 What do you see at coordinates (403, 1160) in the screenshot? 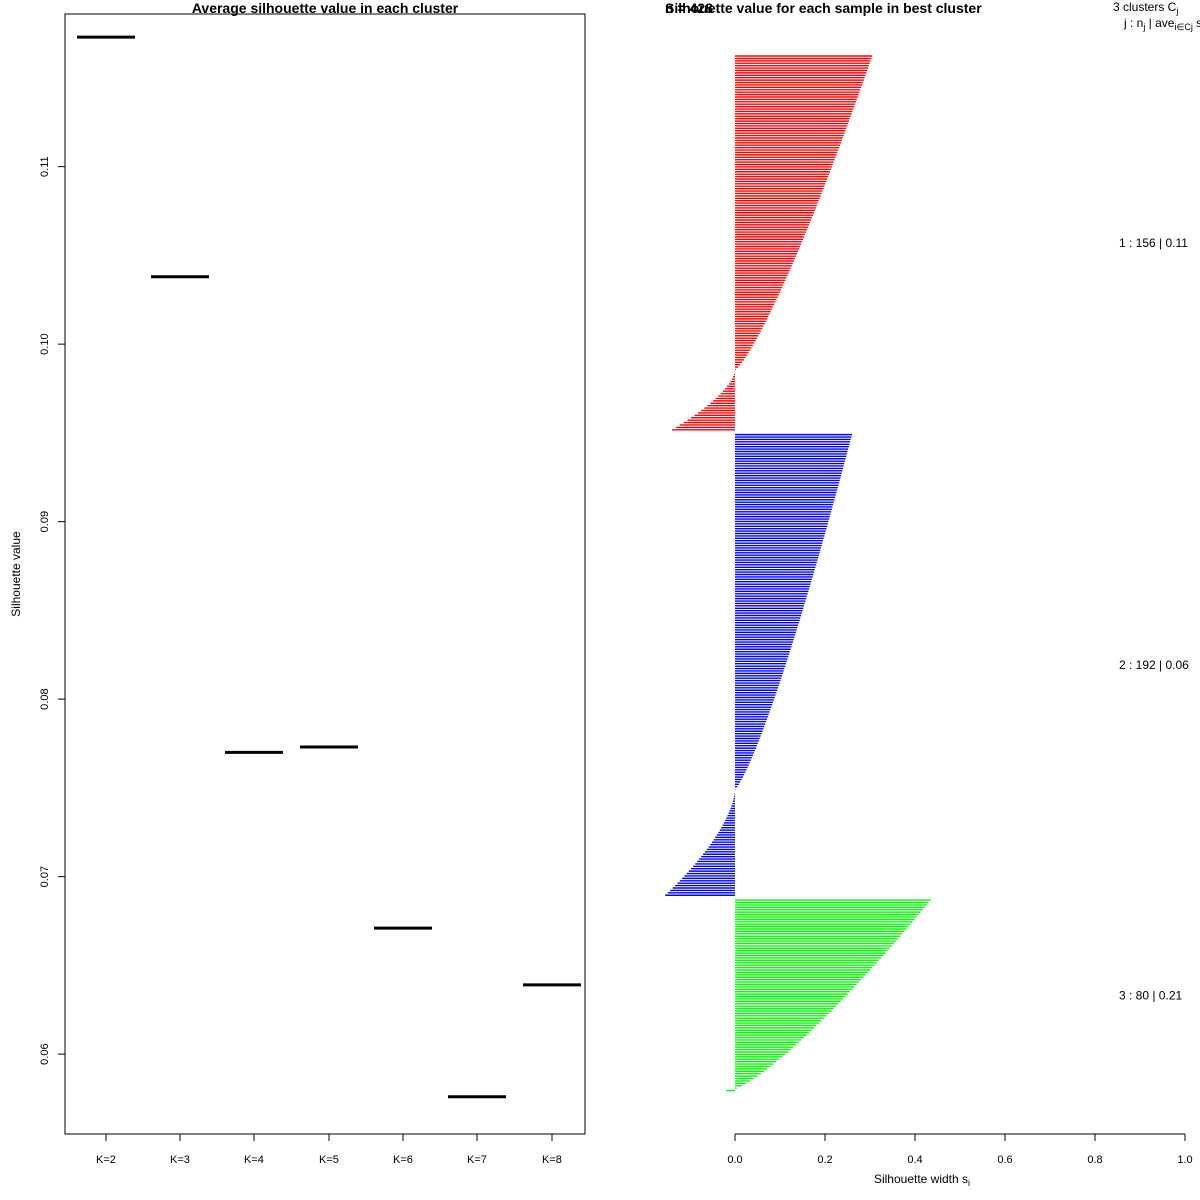
I see `left-x-tick-label: K=6` at bounding box center [403, 1160].